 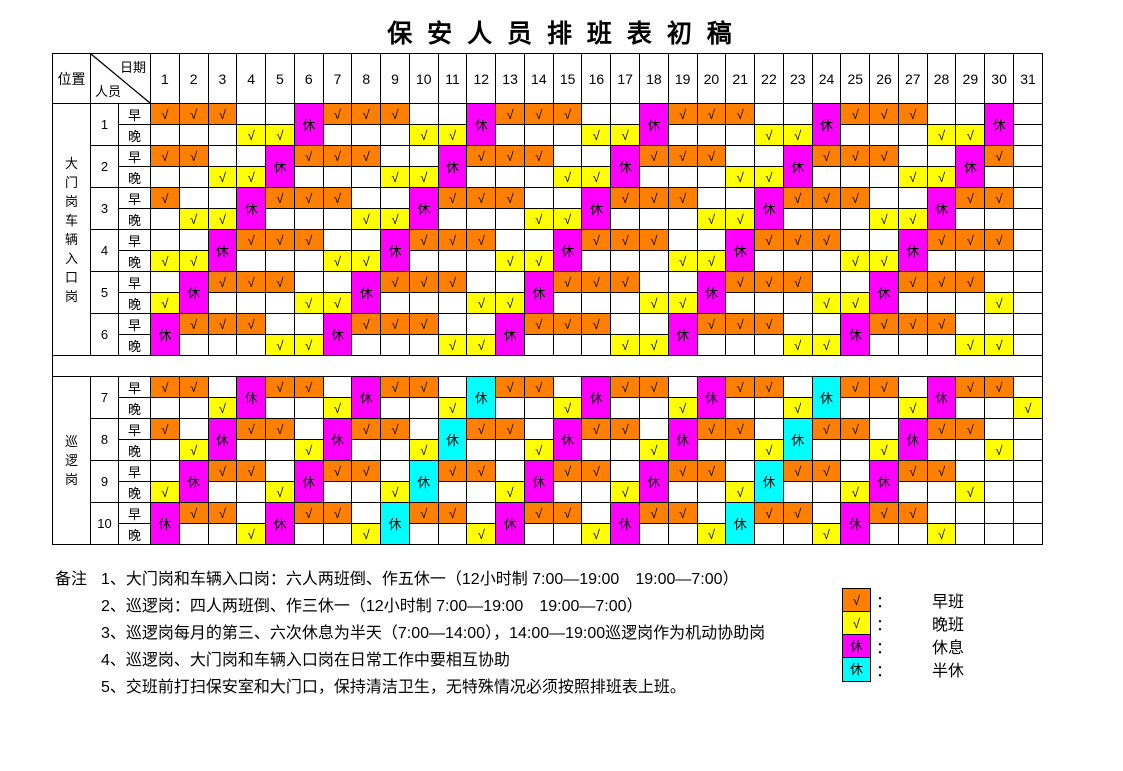 What do you see at coordinates (538, 78) in the screenshot?
I see `day-header: 14` at bounding box center [538, 78].